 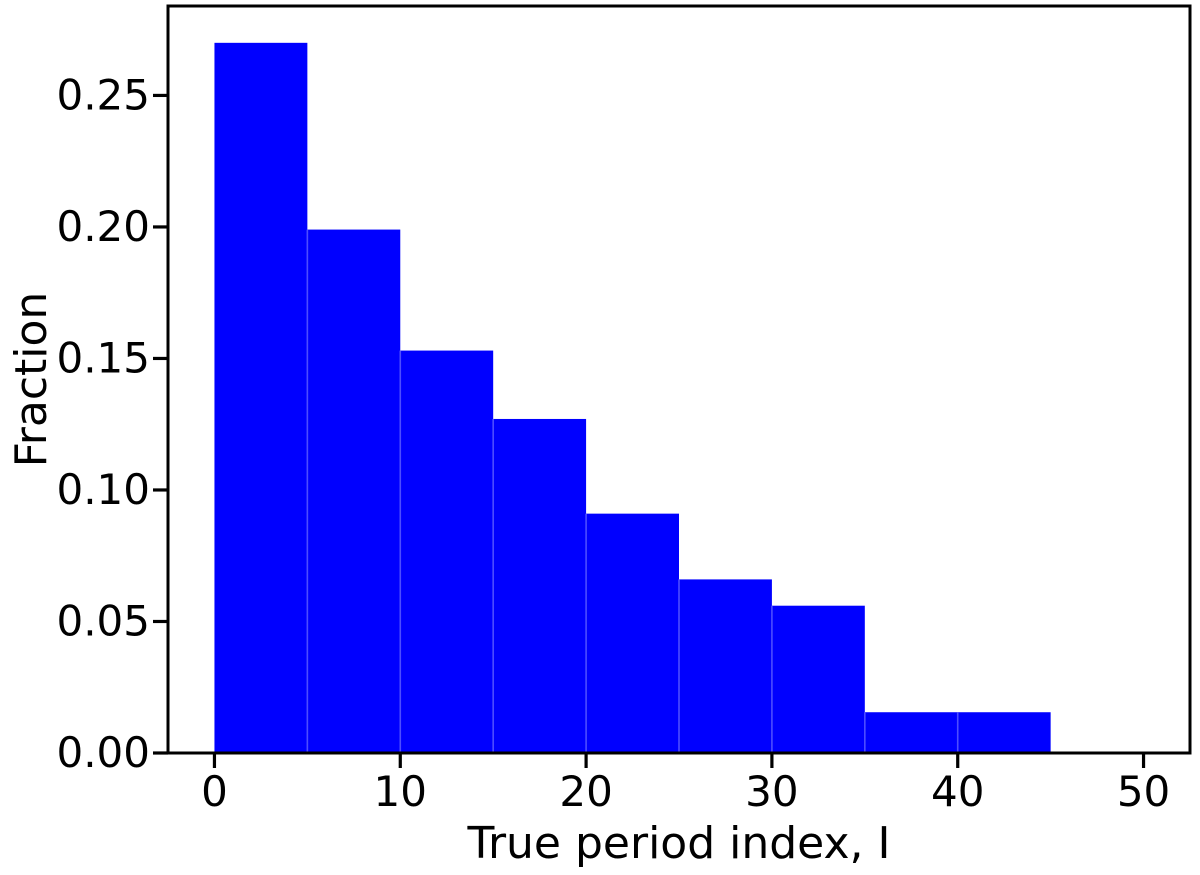 What do you see at coordinates (103, 489) in the screenshot?
I see `y-tick-label: 0.10` at bounding box center [103, 489].